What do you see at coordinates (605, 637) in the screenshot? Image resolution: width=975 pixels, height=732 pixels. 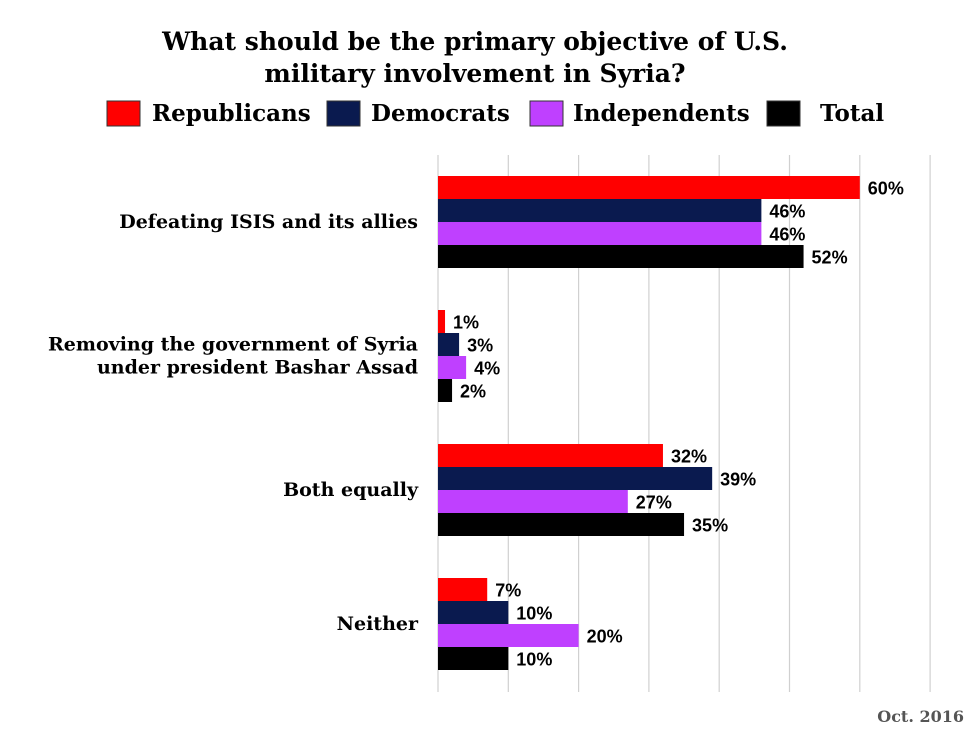 I see `bar-value-label: 20%` at bounding box center [605, 637].